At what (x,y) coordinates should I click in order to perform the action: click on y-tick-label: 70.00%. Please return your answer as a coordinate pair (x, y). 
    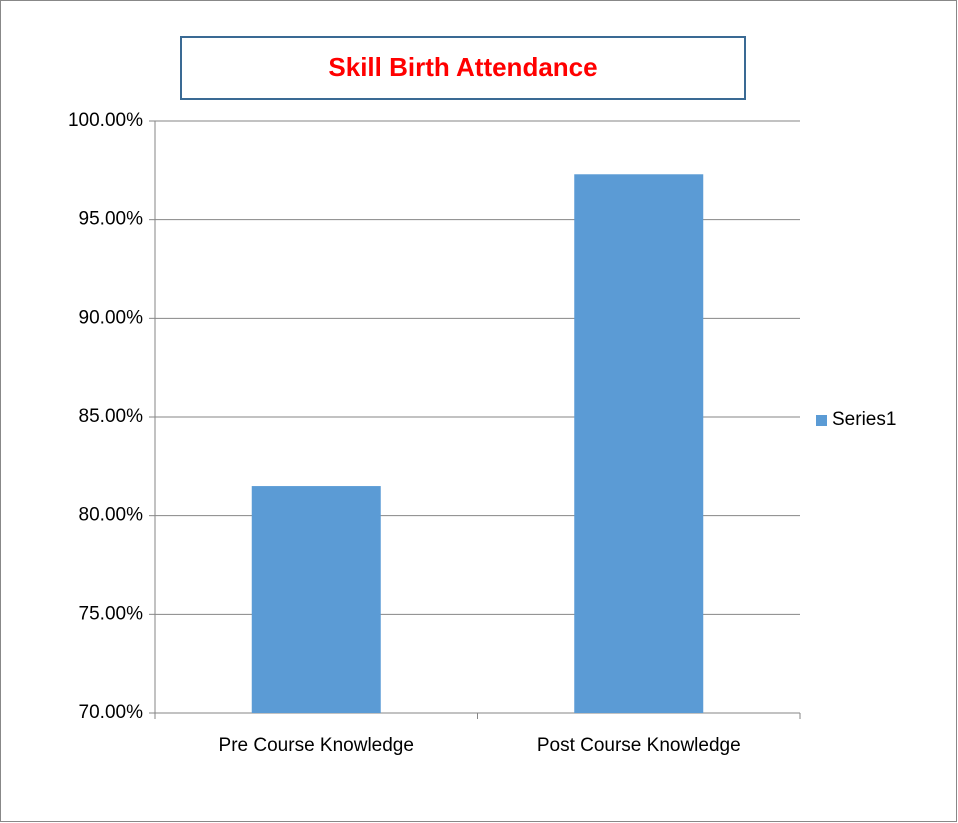
    Looking at the image, I should click on (111, 712).